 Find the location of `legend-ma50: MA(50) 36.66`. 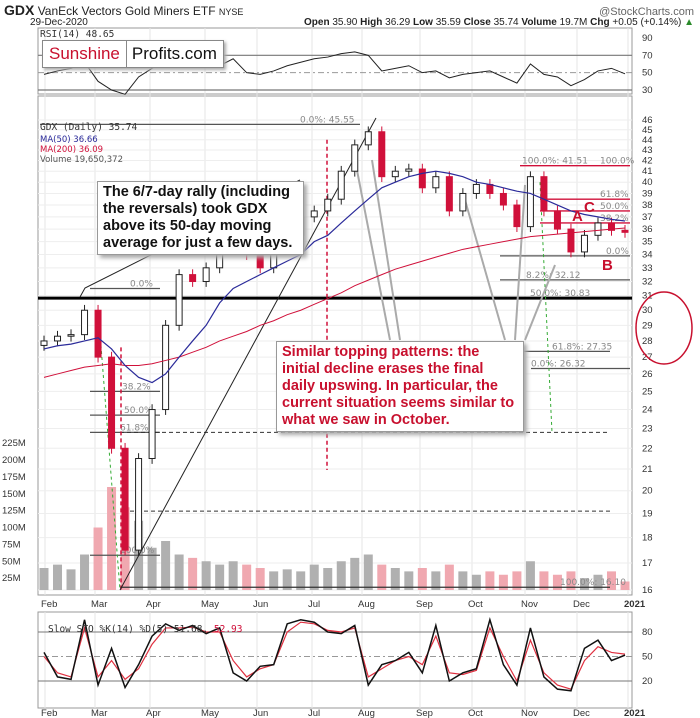

legend-ma50: MA(50) 36.66 is located at coordinates (69, 140).